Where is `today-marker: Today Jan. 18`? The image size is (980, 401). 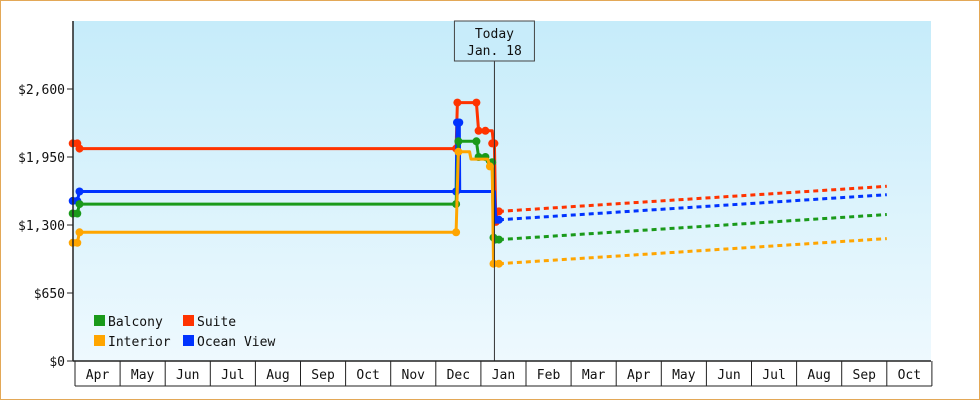
today-marker: Today Jan. 18 is located at coordinates (494, 190).